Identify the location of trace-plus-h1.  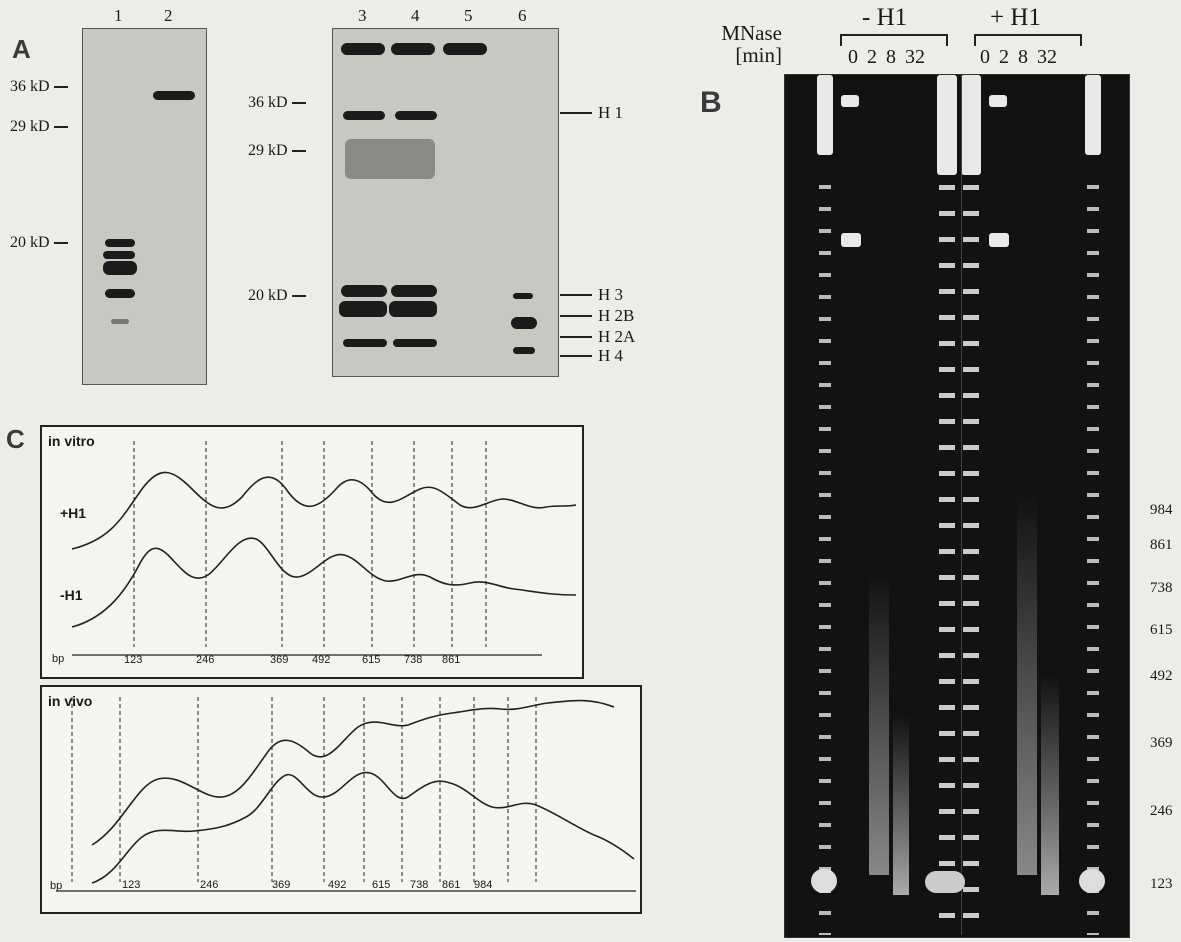
(324, 510).